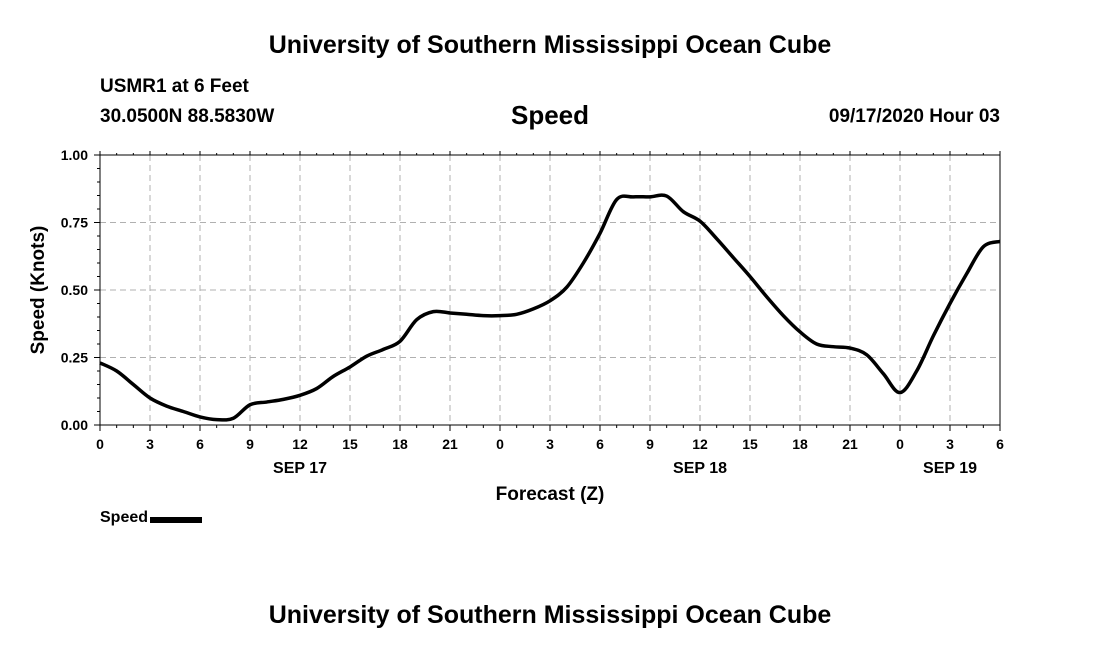 This screenshot has width=1100, height=650. I want to click on x-axis-title: Forecast (Z), so click(550, 494).